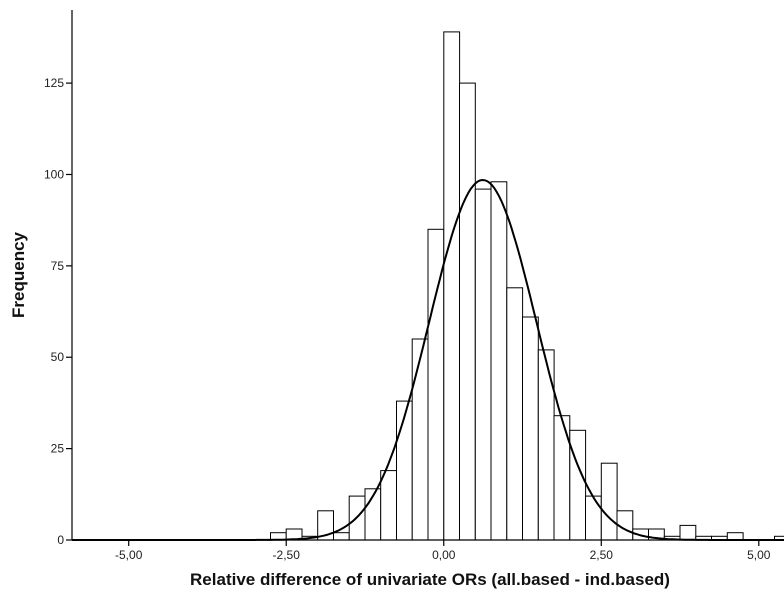 The image size is (784, 591). What do you see at coordinates (759, 555) in the screenshot?
I see `x-tick-label: 5,00` at bounding box center [759, 555].